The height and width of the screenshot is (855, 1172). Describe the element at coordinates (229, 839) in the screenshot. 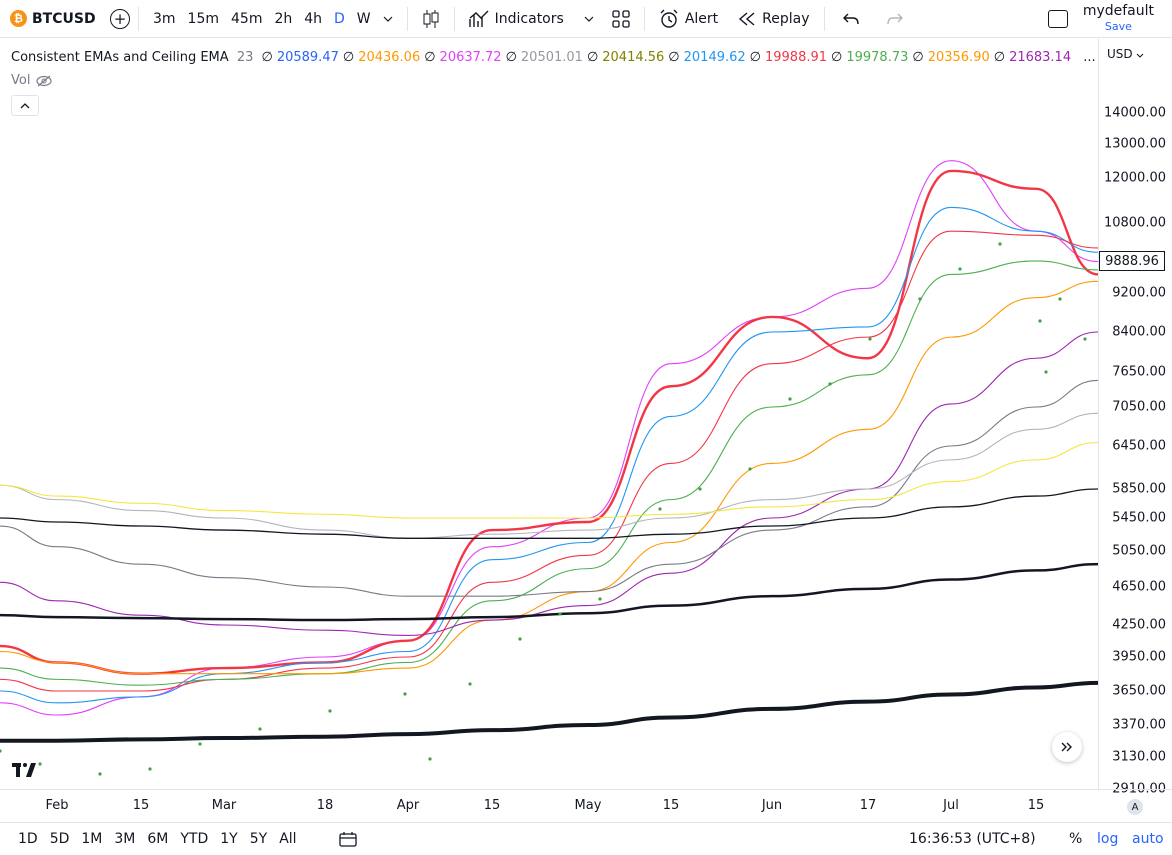

I see `range-1y: 1Y` at that location.